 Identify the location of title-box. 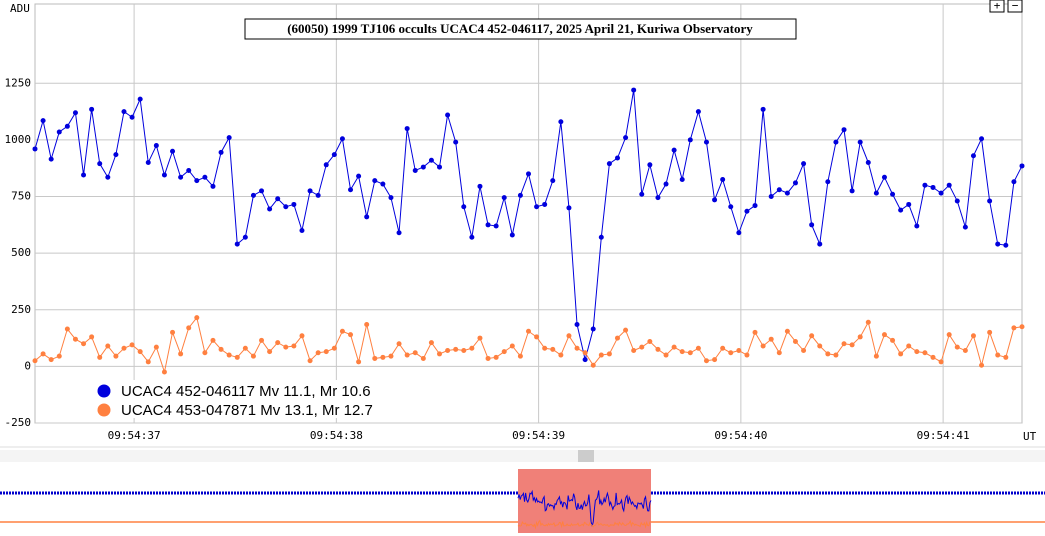
(520, 29).